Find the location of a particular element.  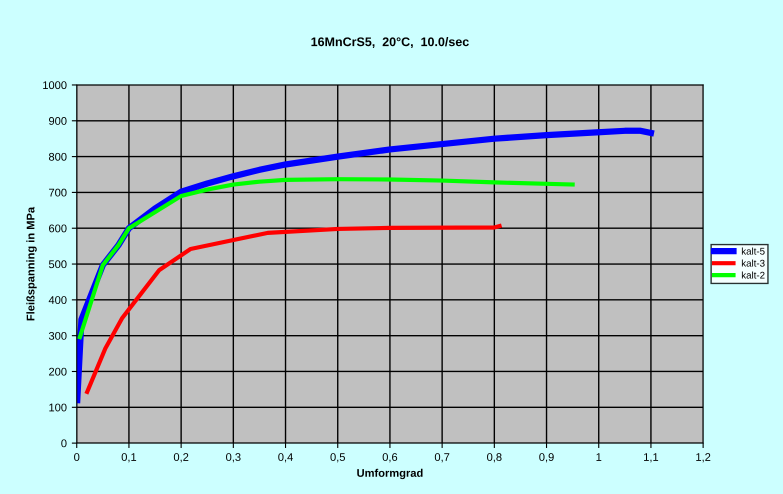

legend-label: kalt-5 is located at coordinates (753, 251).